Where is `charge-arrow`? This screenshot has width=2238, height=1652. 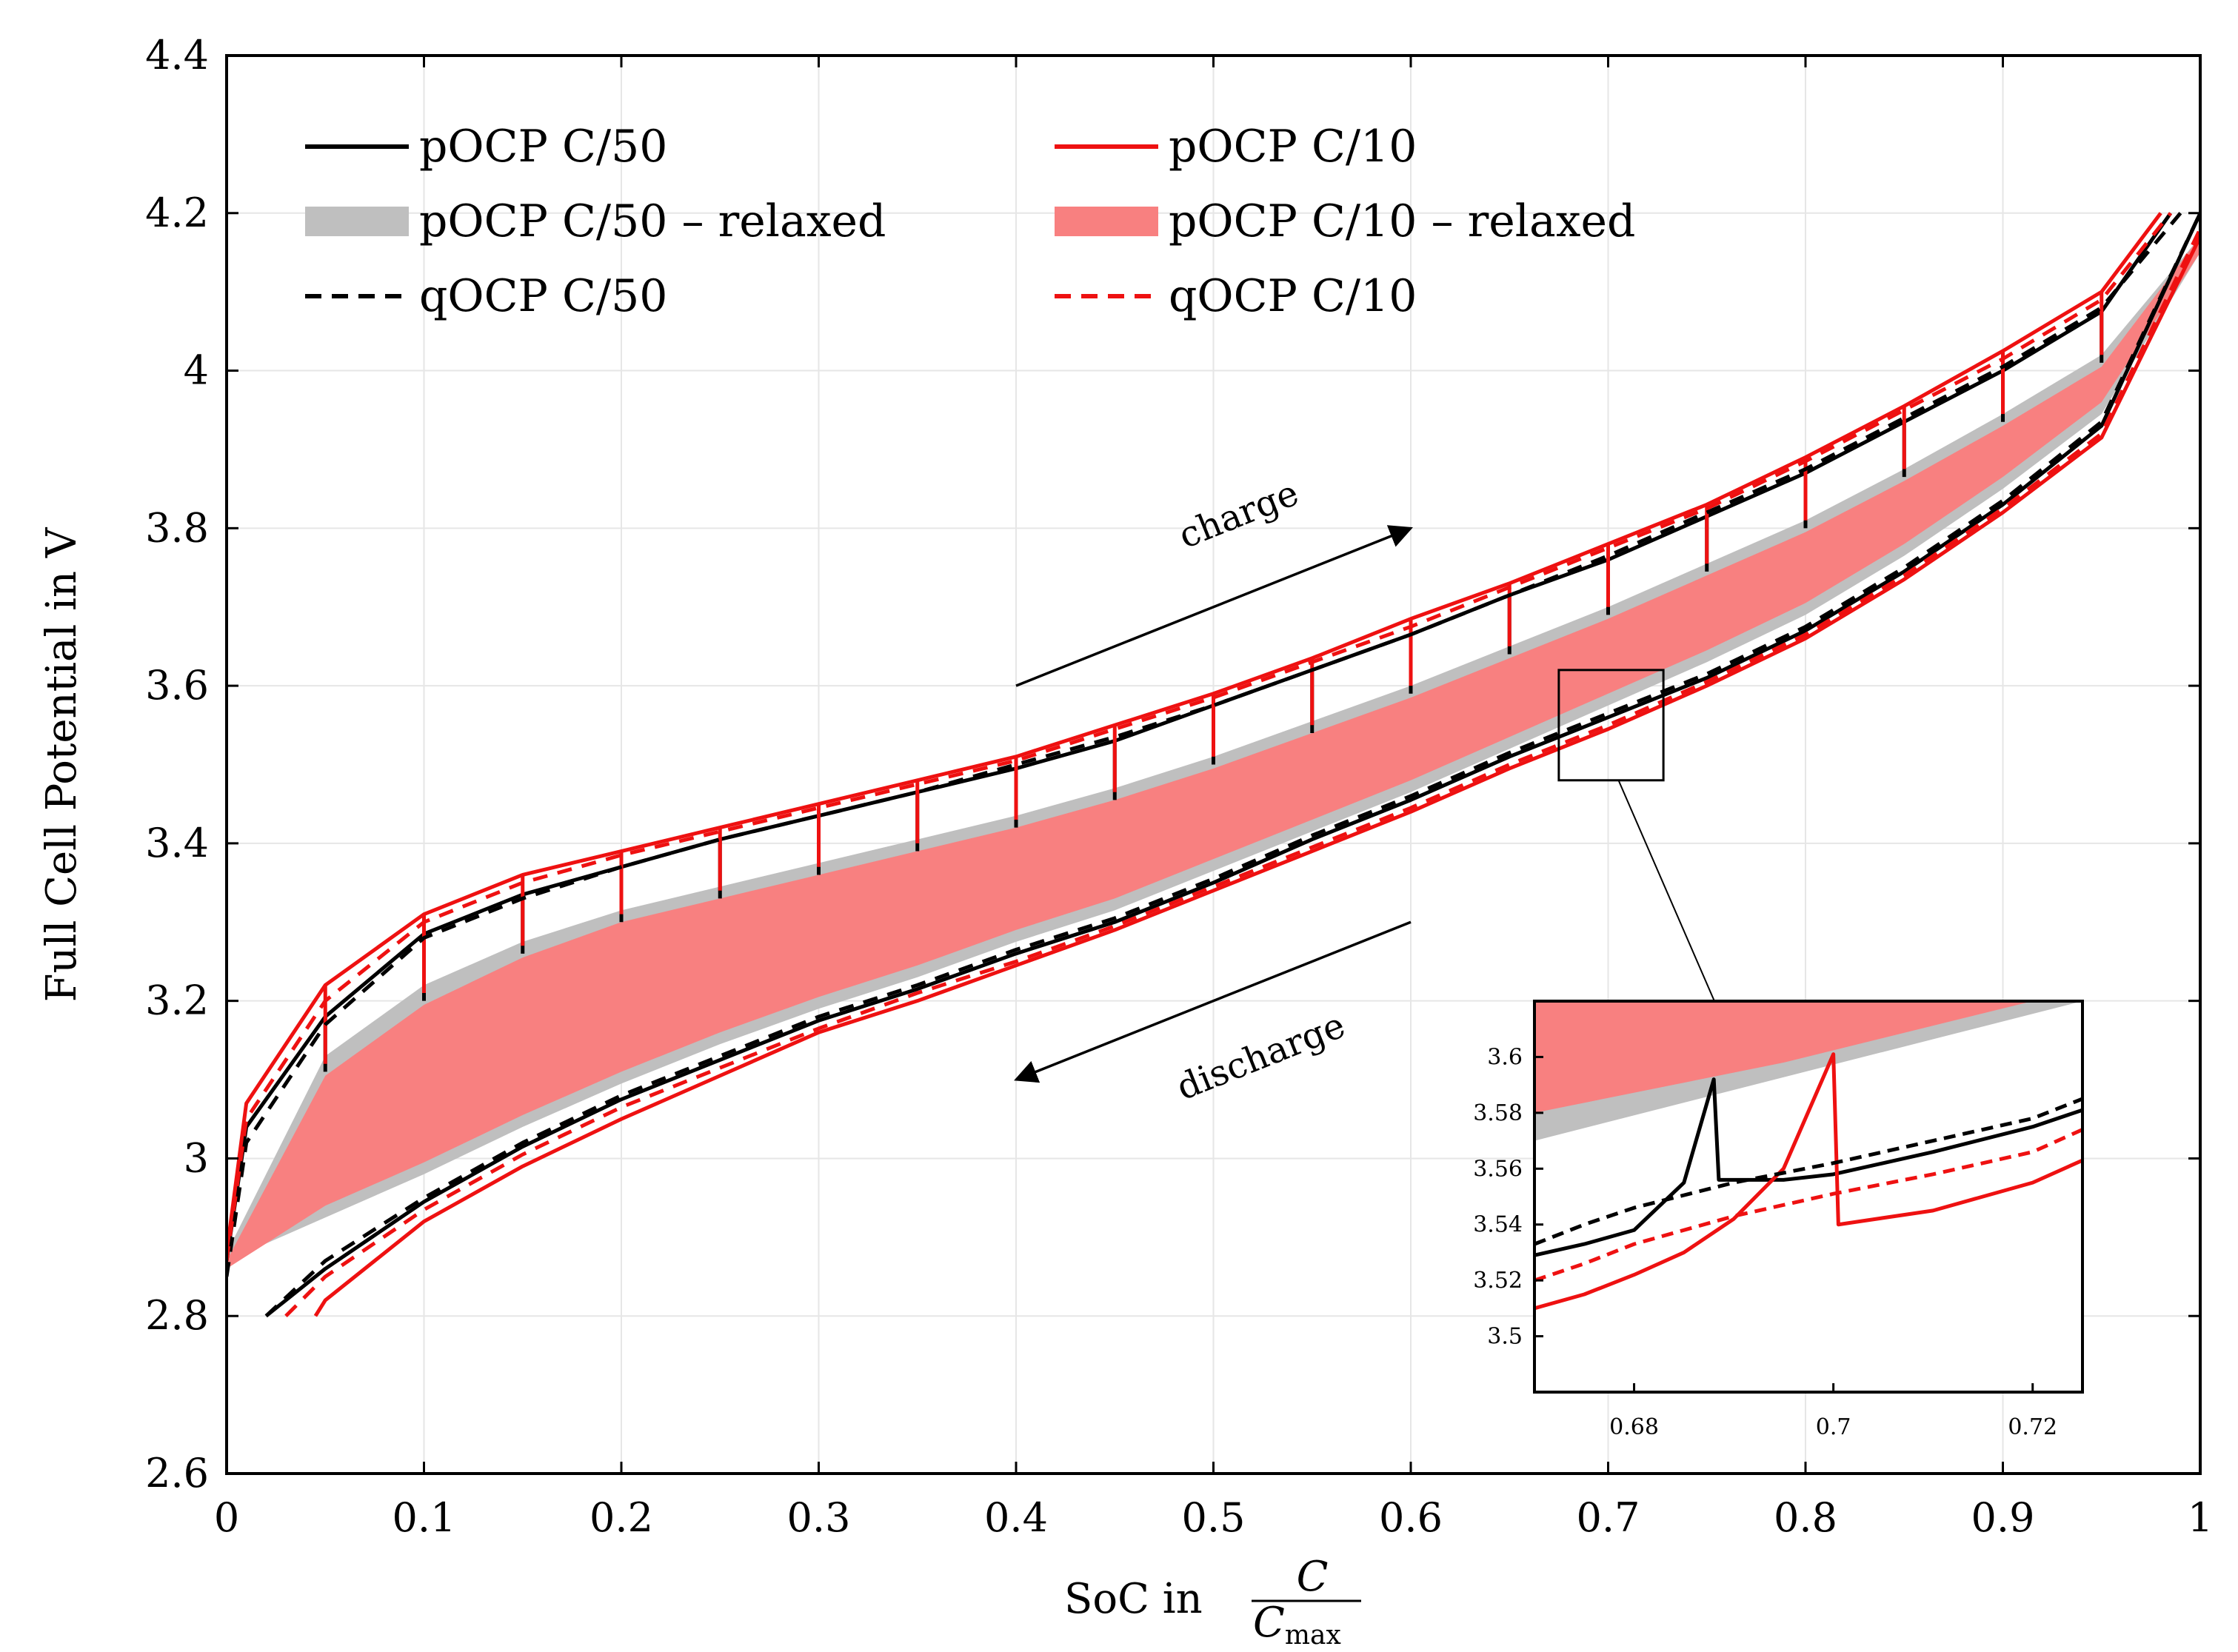 charge-arrow is located at coordinates (1214, 606).